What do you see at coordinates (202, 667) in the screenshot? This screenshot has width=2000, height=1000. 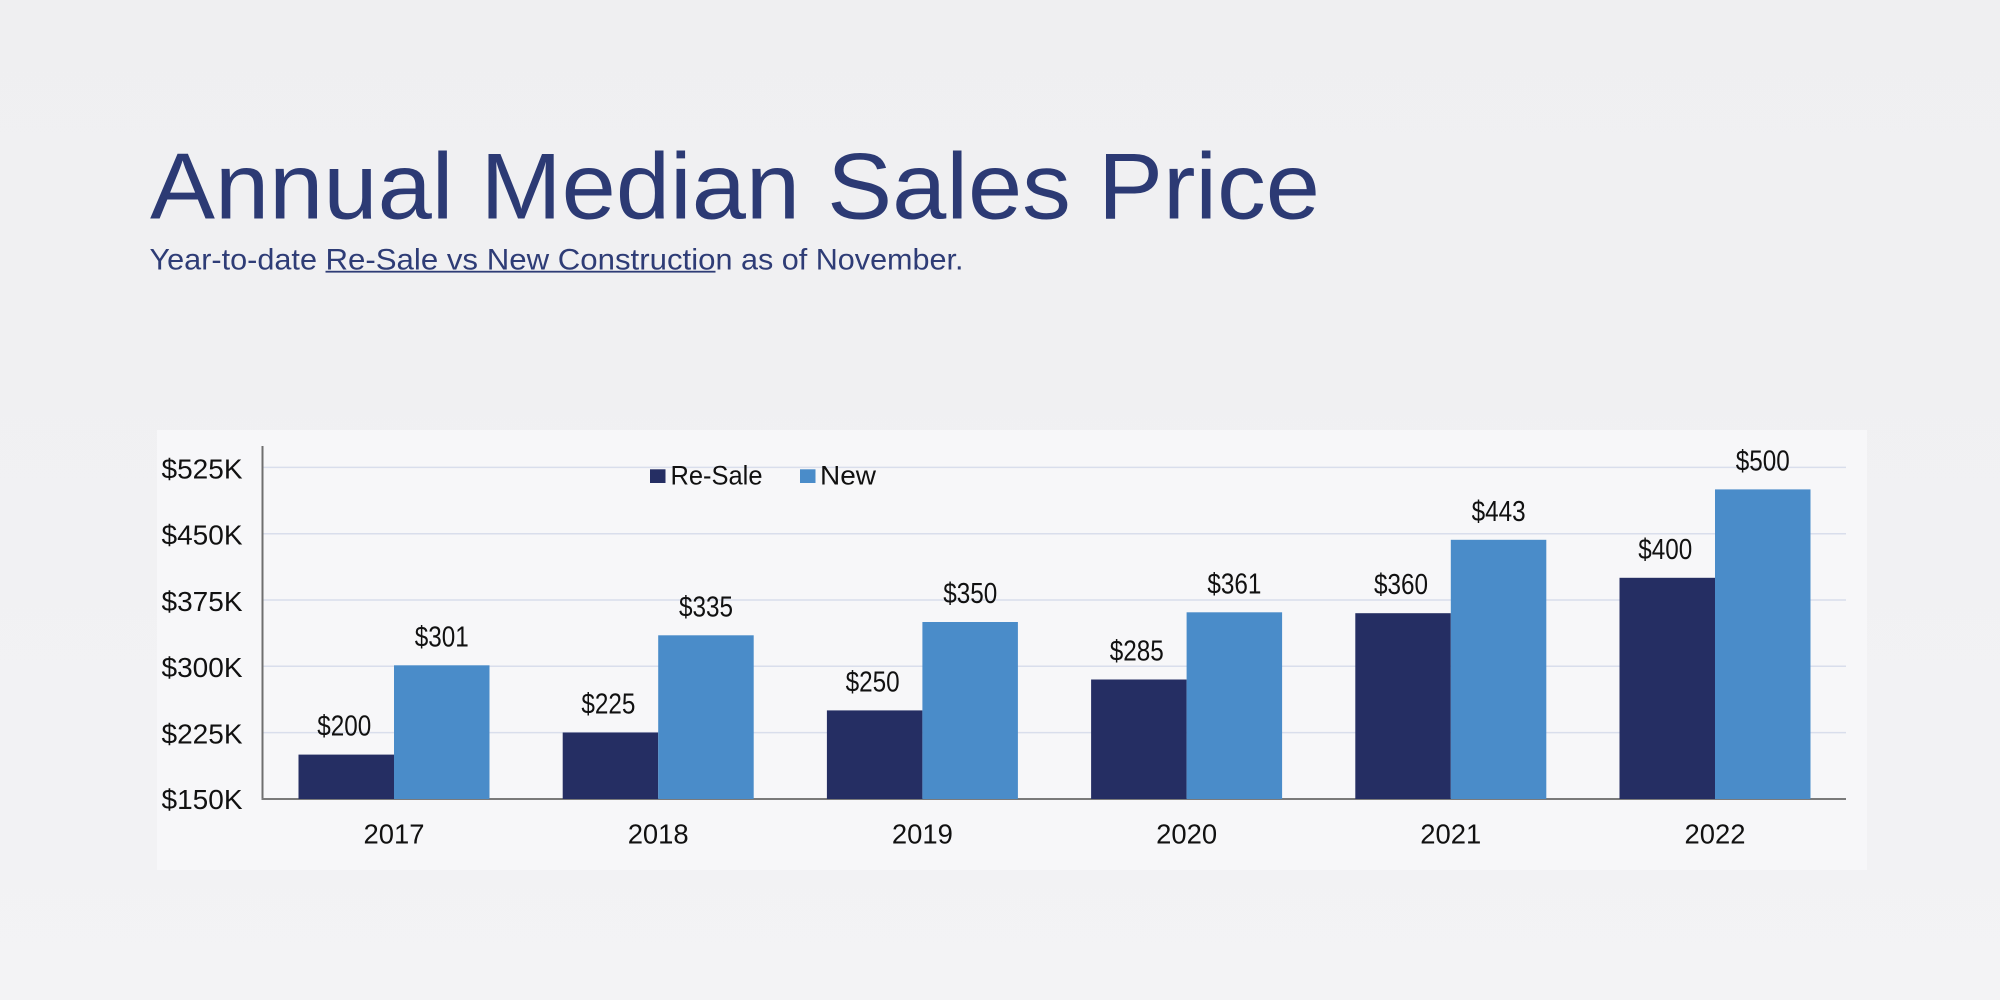 I see `svg-text: $300K` at bounding box center [202, 667].